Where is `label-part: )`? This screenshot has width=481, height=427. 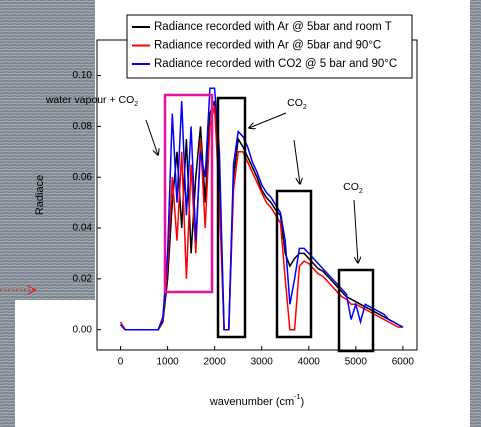
label-part: ) is located at coordinates (302, 402).